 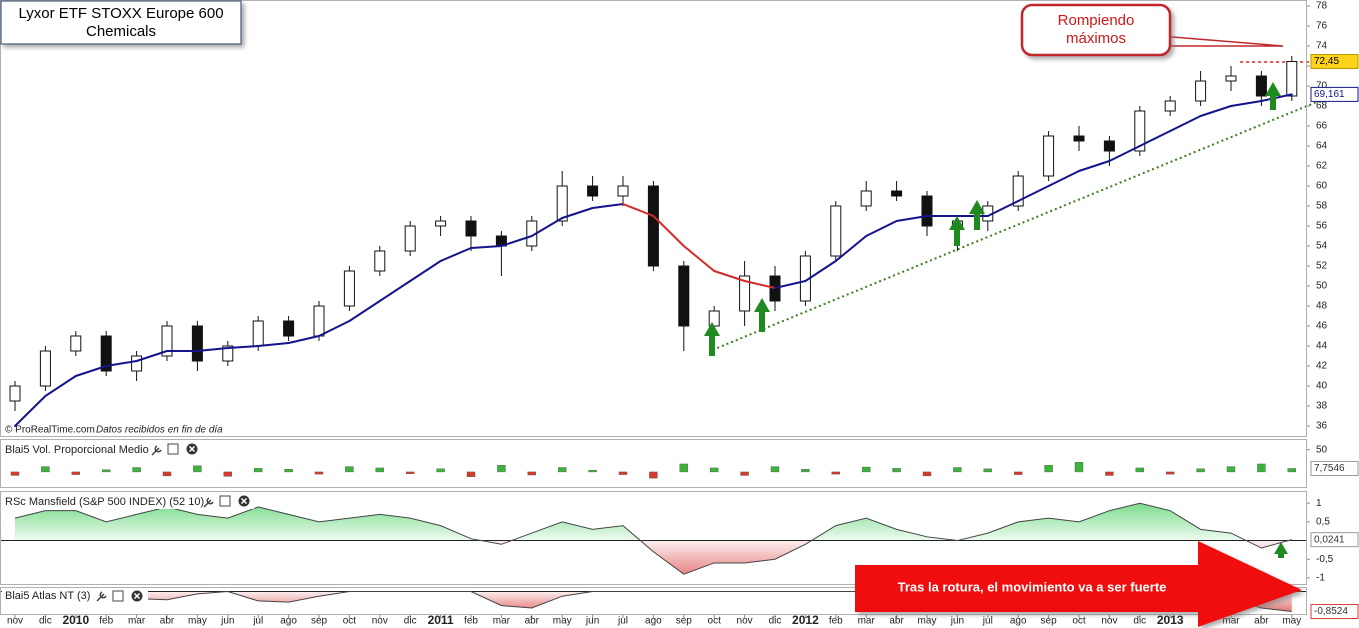 What do you see at coordinates (121, 22) in the screenshot?
I see `title-frame` at bounding box center [121, 22].